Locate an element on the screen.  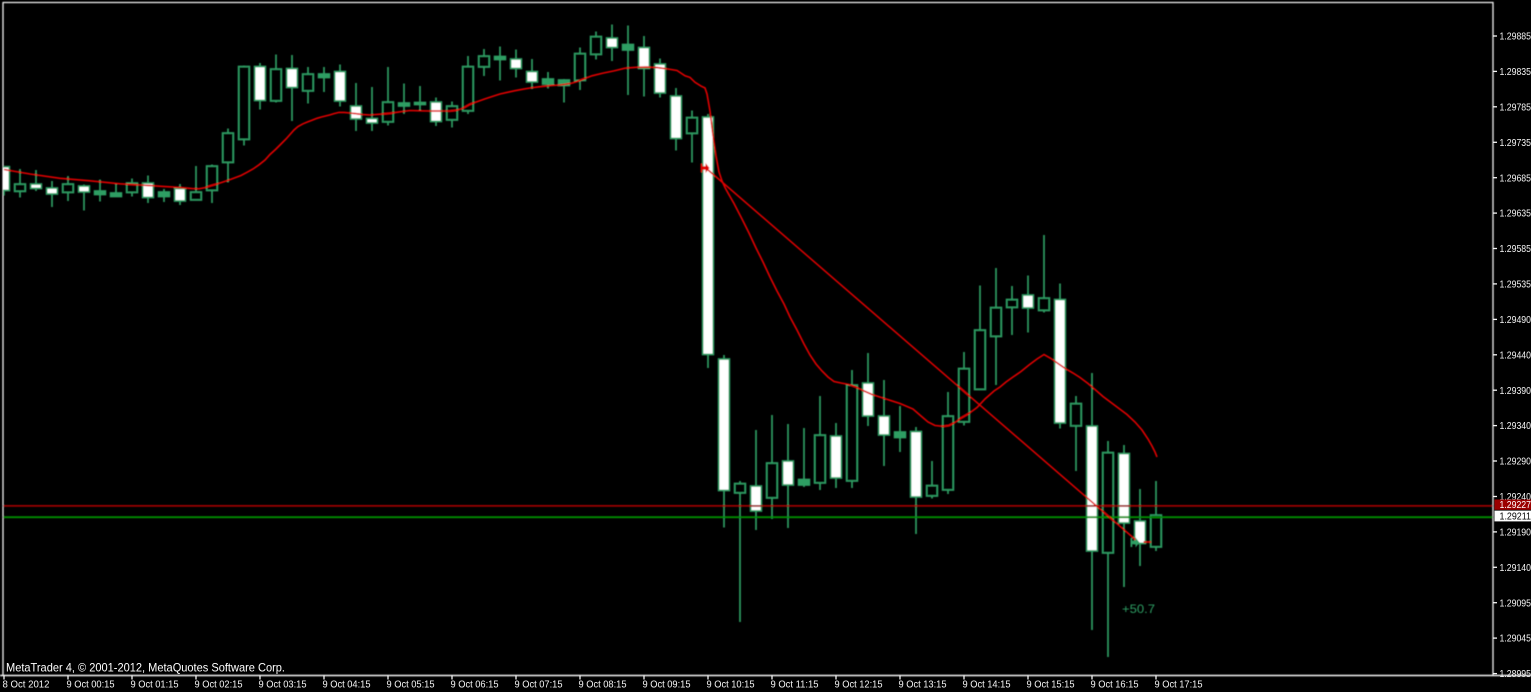
svg-text: 9 Oct 11:15 is located at coordinates (795, 685).